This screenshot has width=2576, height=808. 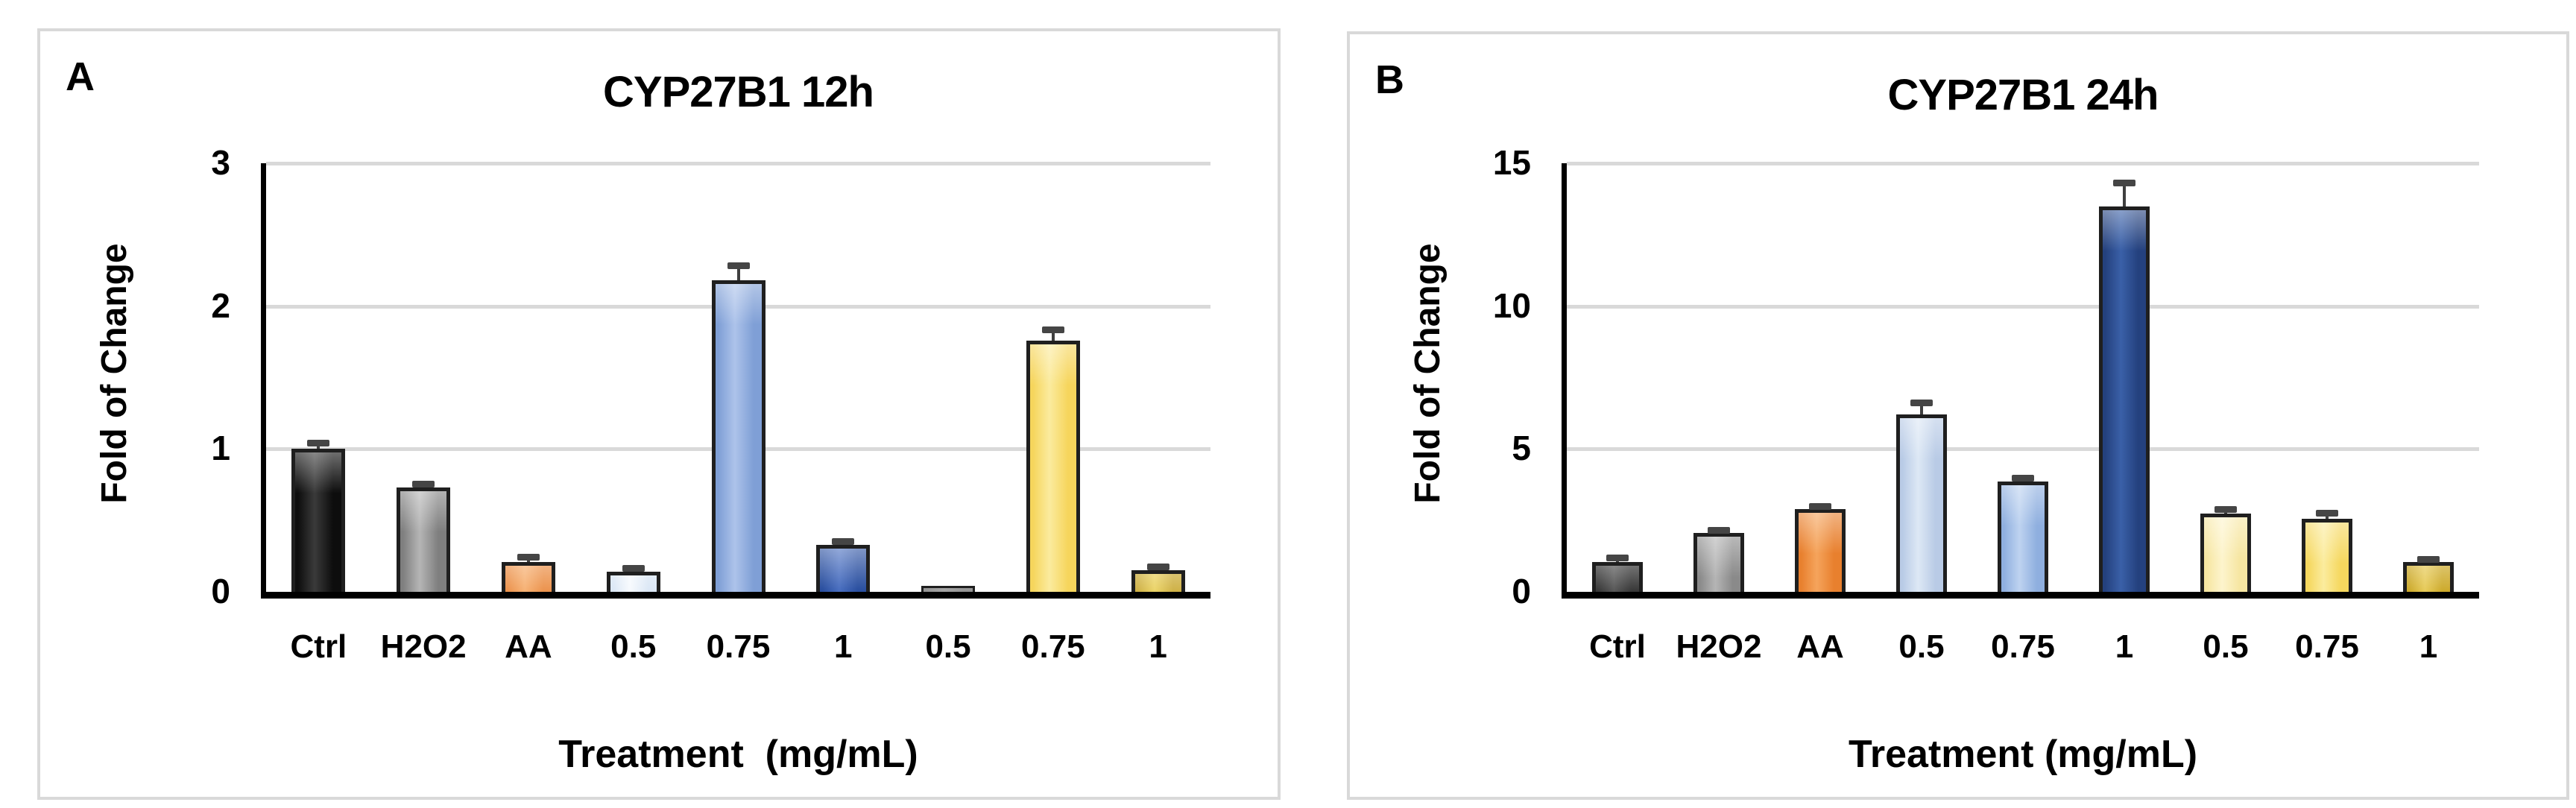 I want to click on y-tick-label: 1, so click(x=220, y=448).